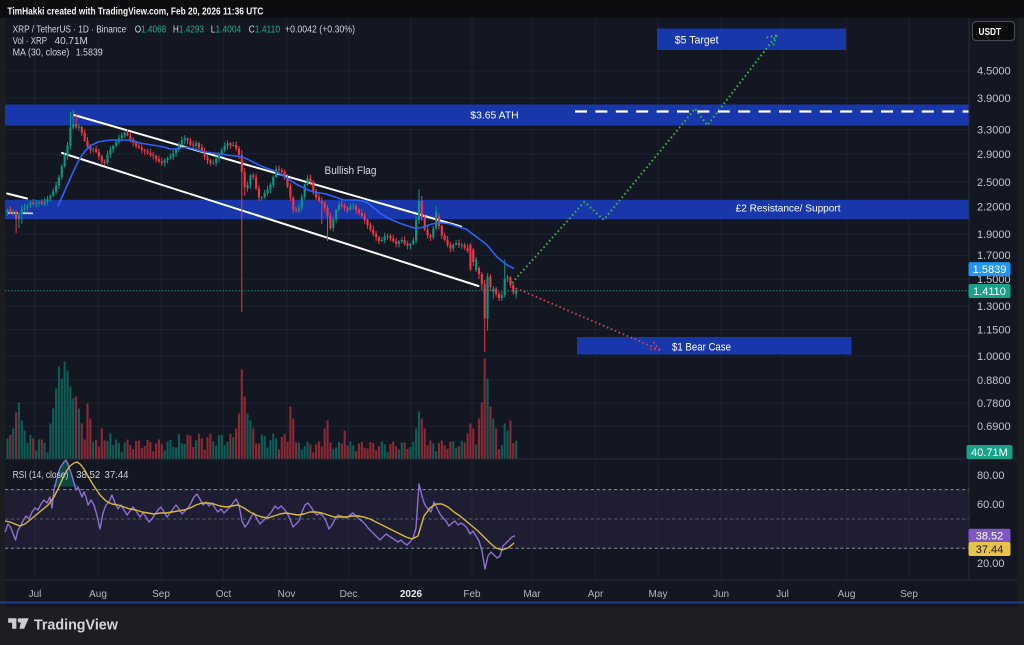 Image resolution: width=1024 pixels, height=645 pixels. Describe the element at coordinates (70, 29) in the screenshot. I see `svg-text: XRP / TetherUS · 1D · Binance` at that location.